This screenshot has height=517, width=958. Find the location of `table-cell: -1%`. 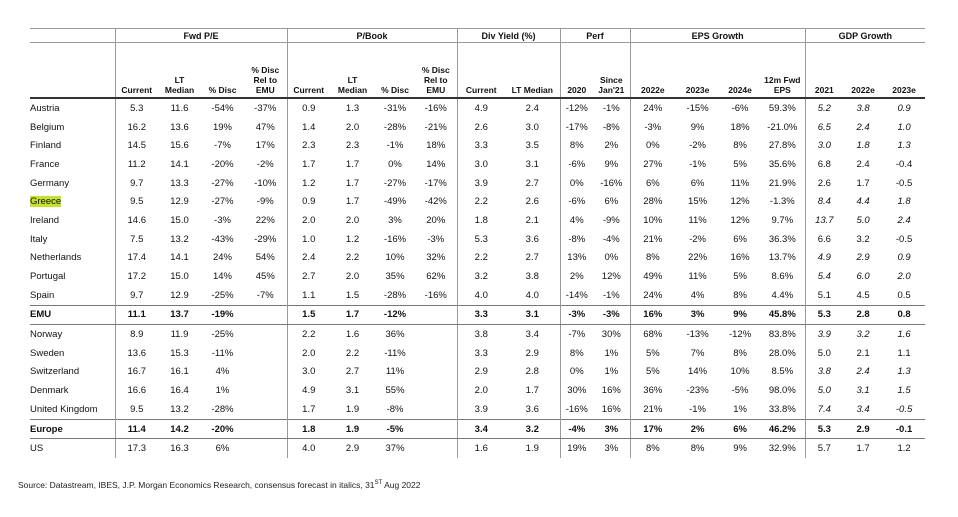

table-cell: -1% is located at coordinates (395, 146).